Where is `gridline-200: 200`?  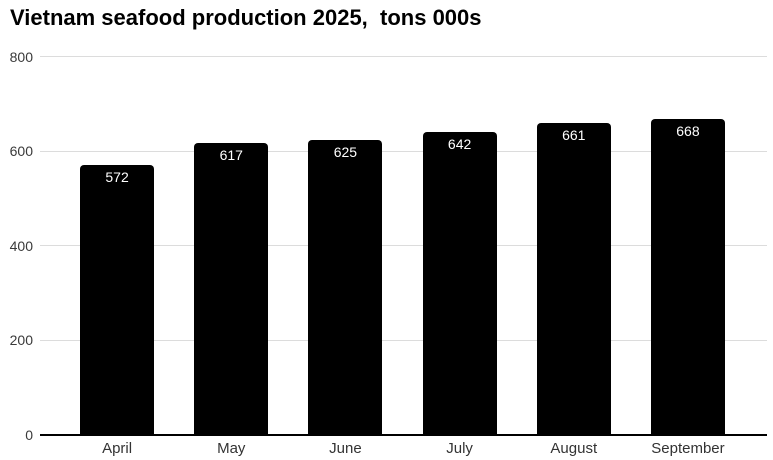
gridline-200: 200 is located at coordinates (388, 340).